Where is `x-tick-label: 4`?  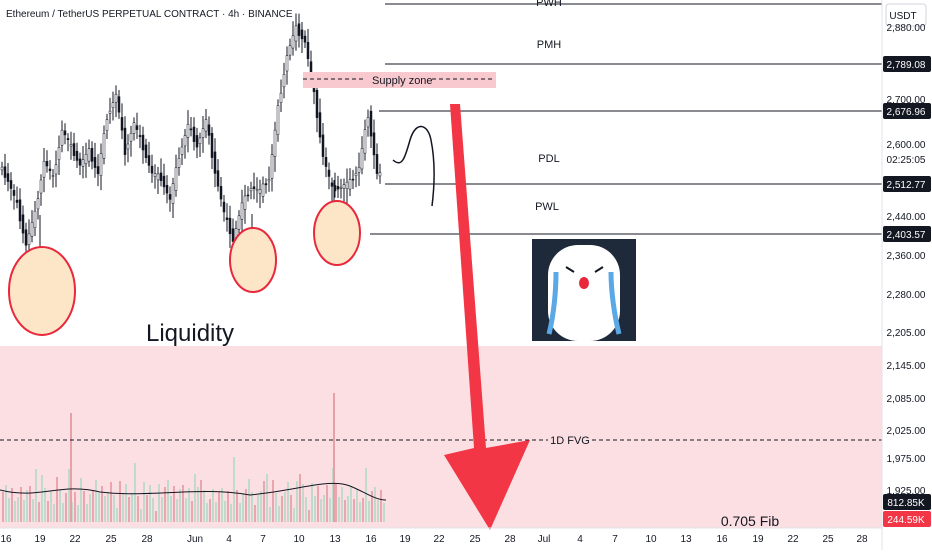
x-tick-label: 4 is located at coordinates (229, 539).